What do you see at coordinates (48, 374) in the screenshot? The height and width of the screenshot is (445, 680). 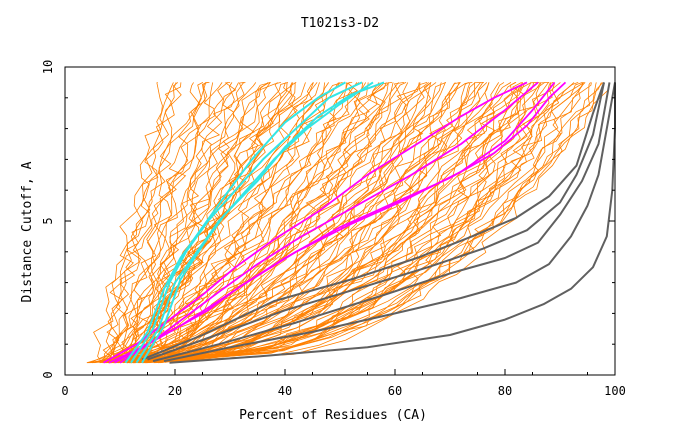 I see `y-tick-label: 0` at bounding box center [48, 374].